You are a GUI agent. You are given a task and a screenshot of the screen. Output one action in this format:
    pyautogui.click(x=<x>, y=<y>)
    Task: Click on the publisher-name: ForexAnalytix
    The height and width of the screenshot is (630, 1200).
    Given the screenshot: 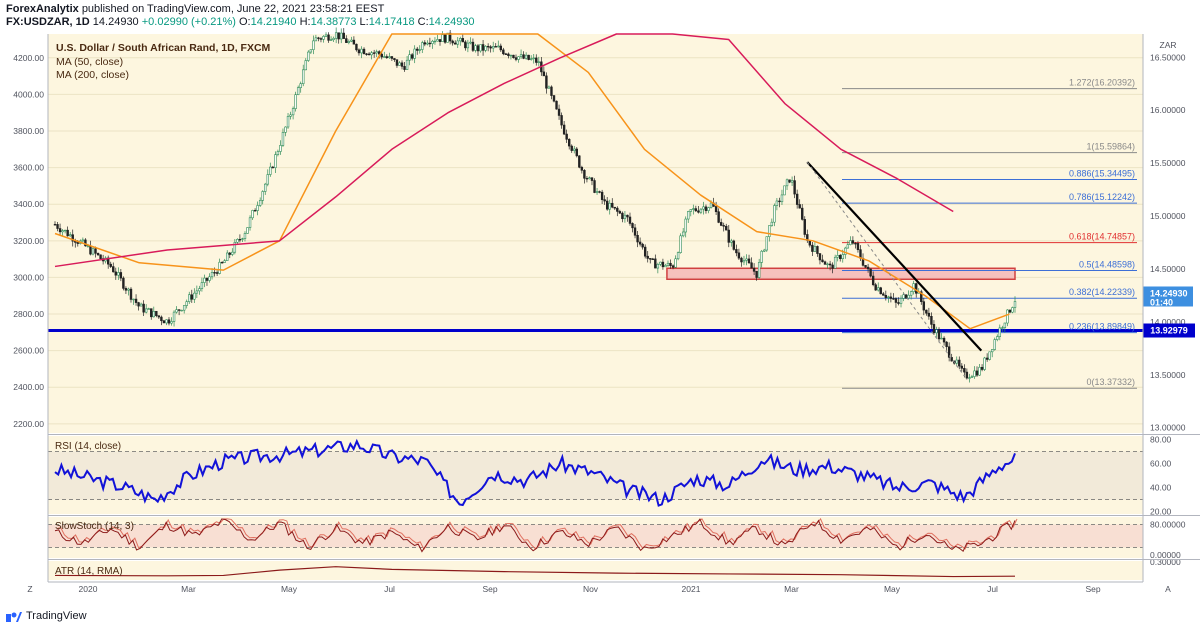 What is the action you would take?
    pyautogui.click(x=42, y=9)
    